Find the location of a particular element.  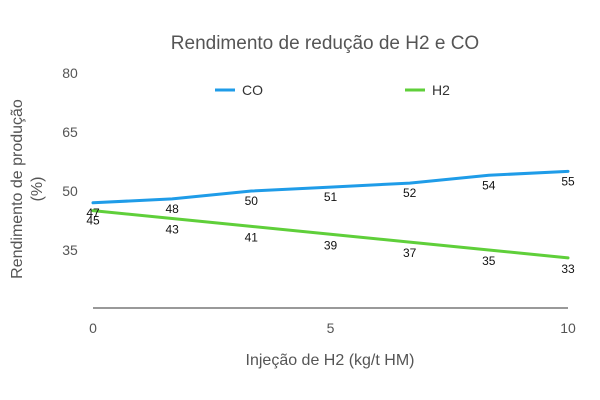

data-label-co: 48 is located at coordinates (173, 209).